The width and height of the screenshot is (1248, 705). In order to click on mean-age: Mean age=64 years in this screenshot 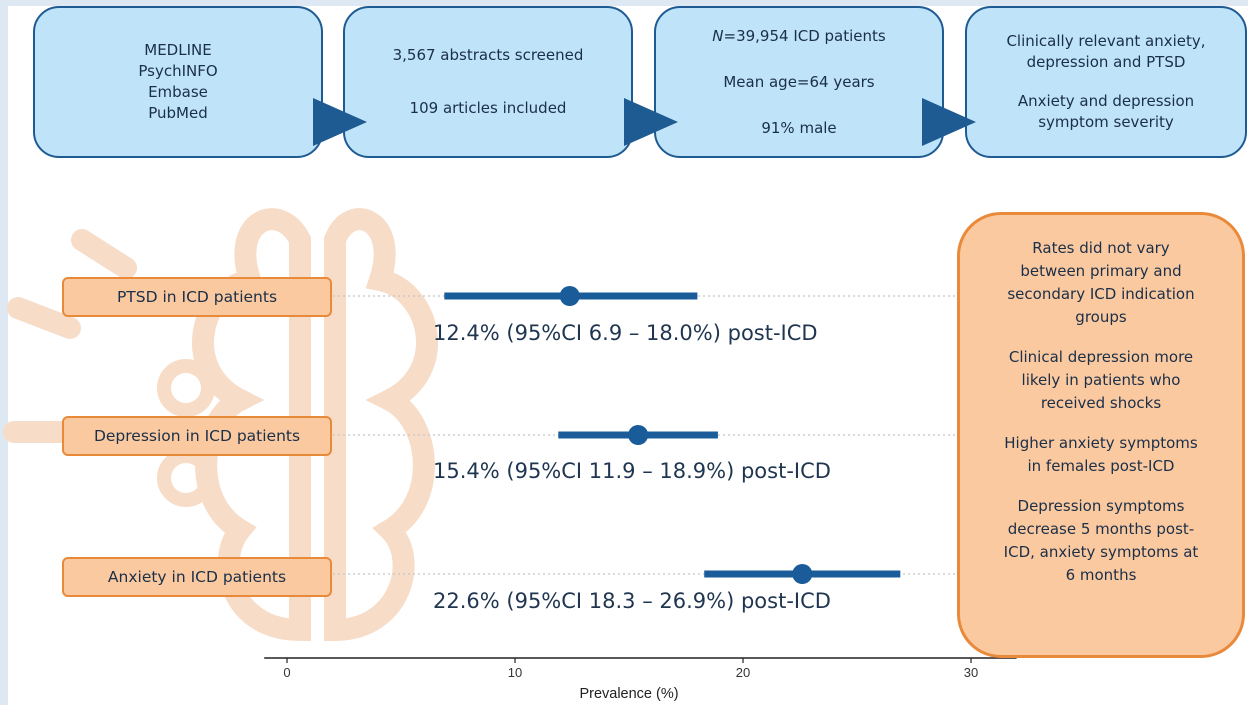, I will do `click(799, 81)`.